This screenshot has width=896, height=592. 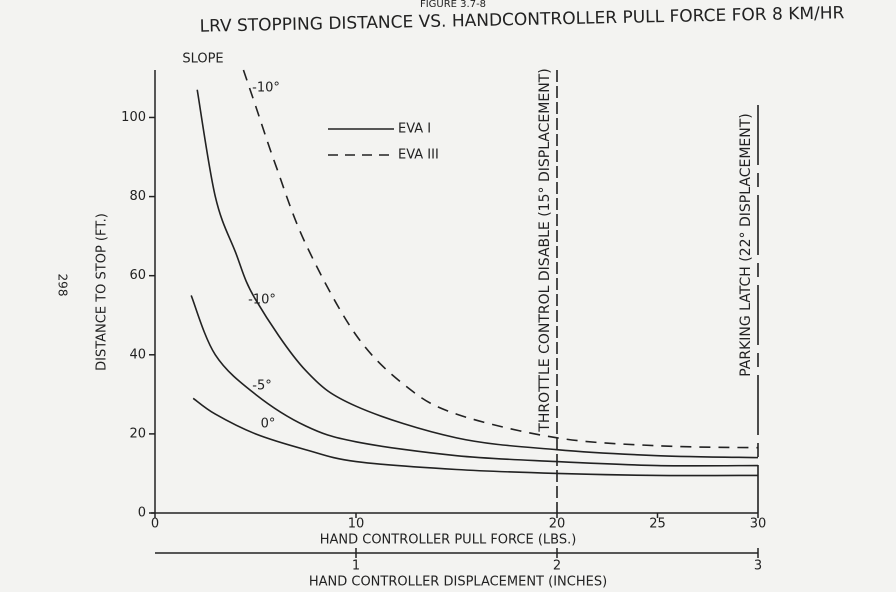 What do you see at coordinates (475, 437) in the screenshot?
I see `curve` at bounding box center [475, 437].